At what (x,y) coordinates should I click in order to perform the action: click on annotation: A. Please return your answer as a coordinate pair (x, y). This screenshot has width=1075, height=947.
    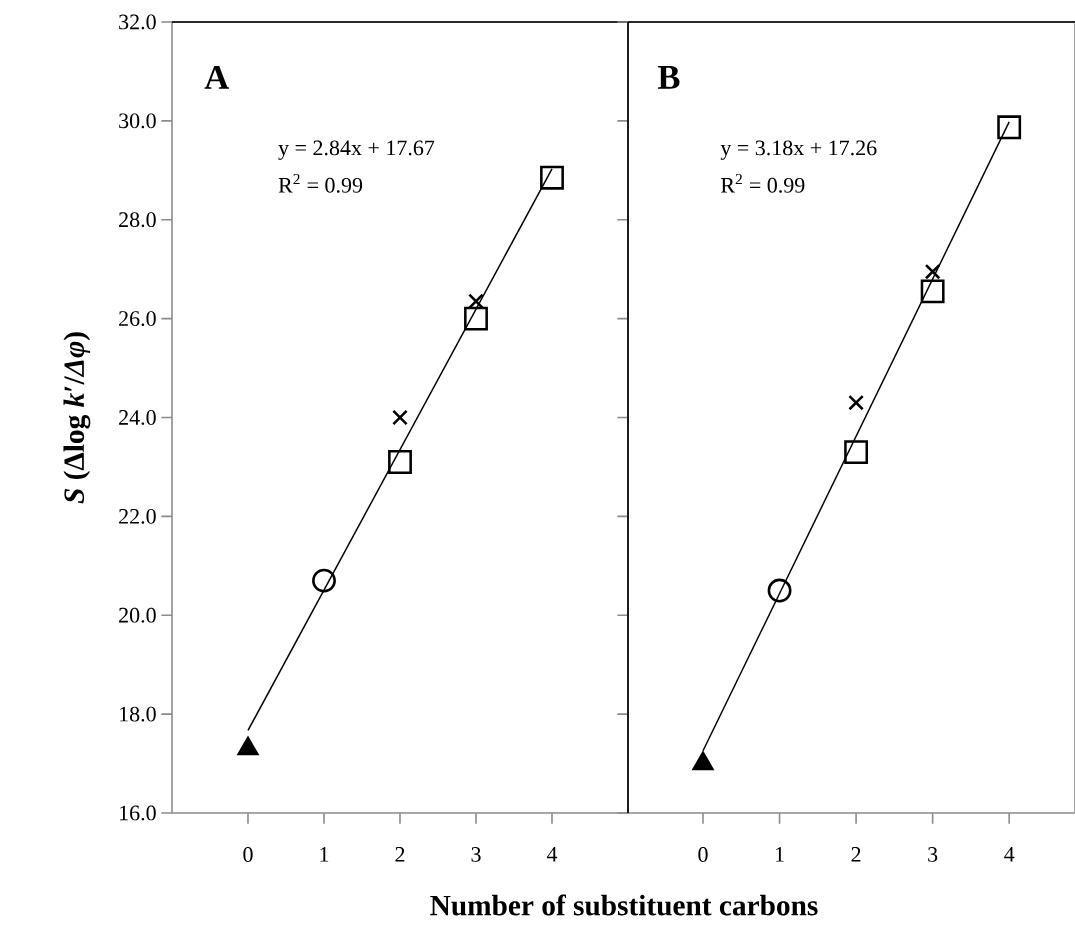
    Looking at the image, I should click on (216, 77).